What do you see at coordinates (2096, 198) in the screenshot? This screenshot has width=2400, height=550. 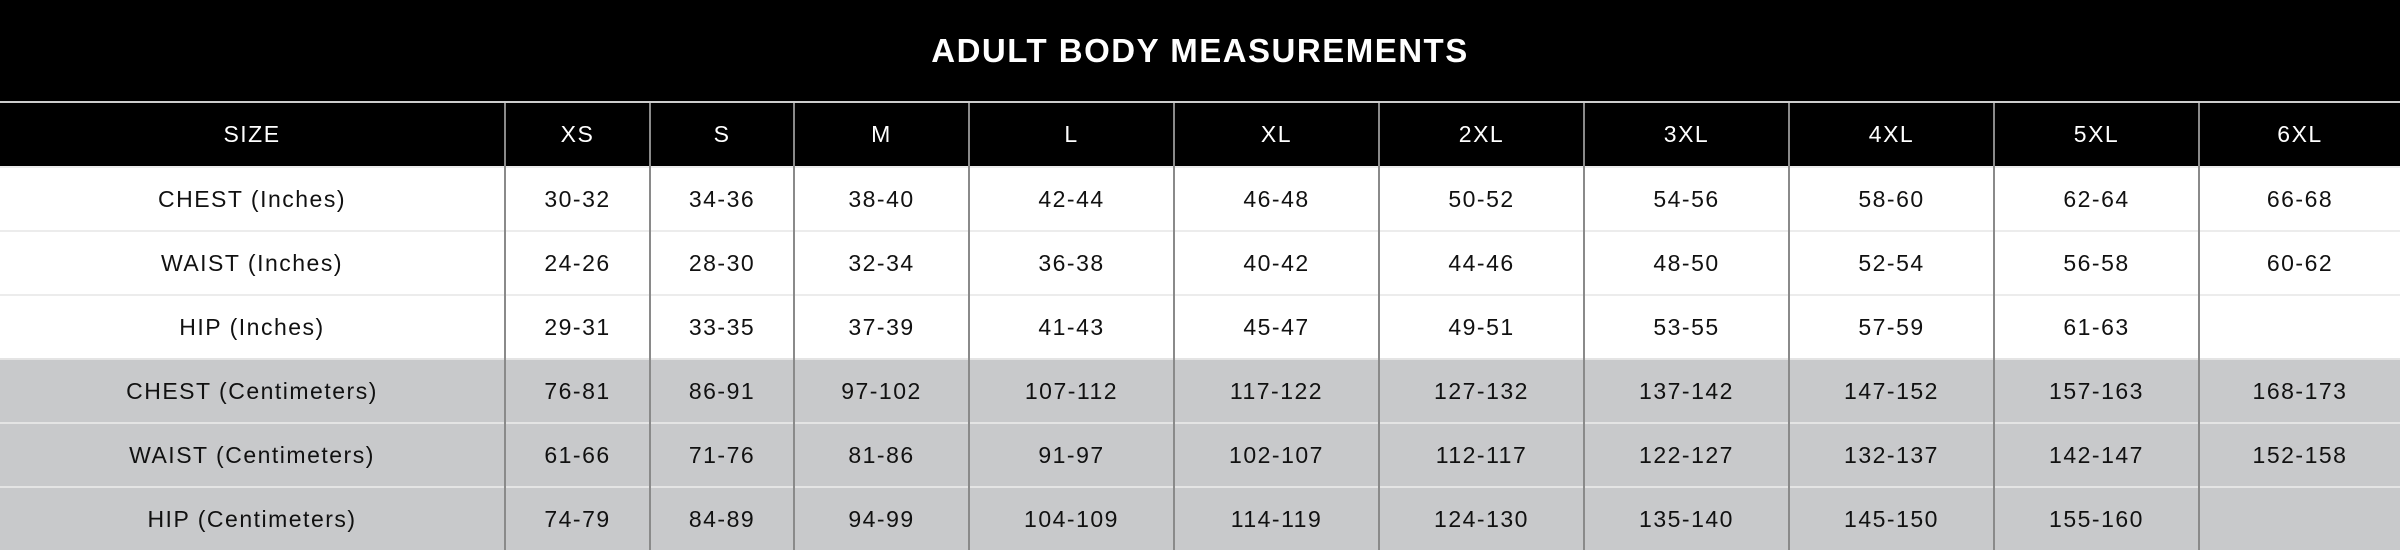 I see `measurement-cell: 62-64` at bounding box center [2096, 198].